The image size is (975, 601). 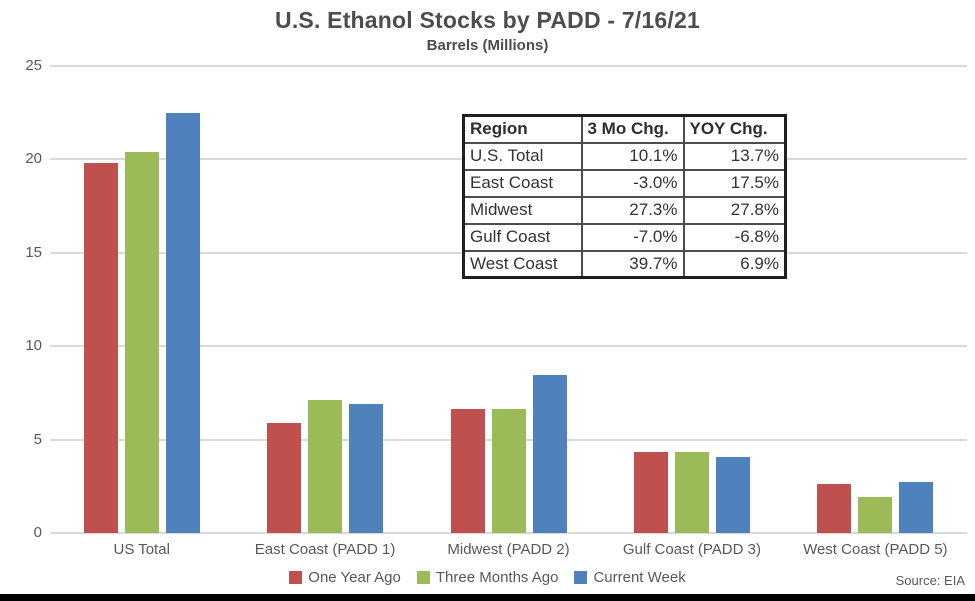 What do you see at coordinates (33, 159) in the screenshot?
I see `y-tick-label-20: 20` at bounding box center [33, 159].